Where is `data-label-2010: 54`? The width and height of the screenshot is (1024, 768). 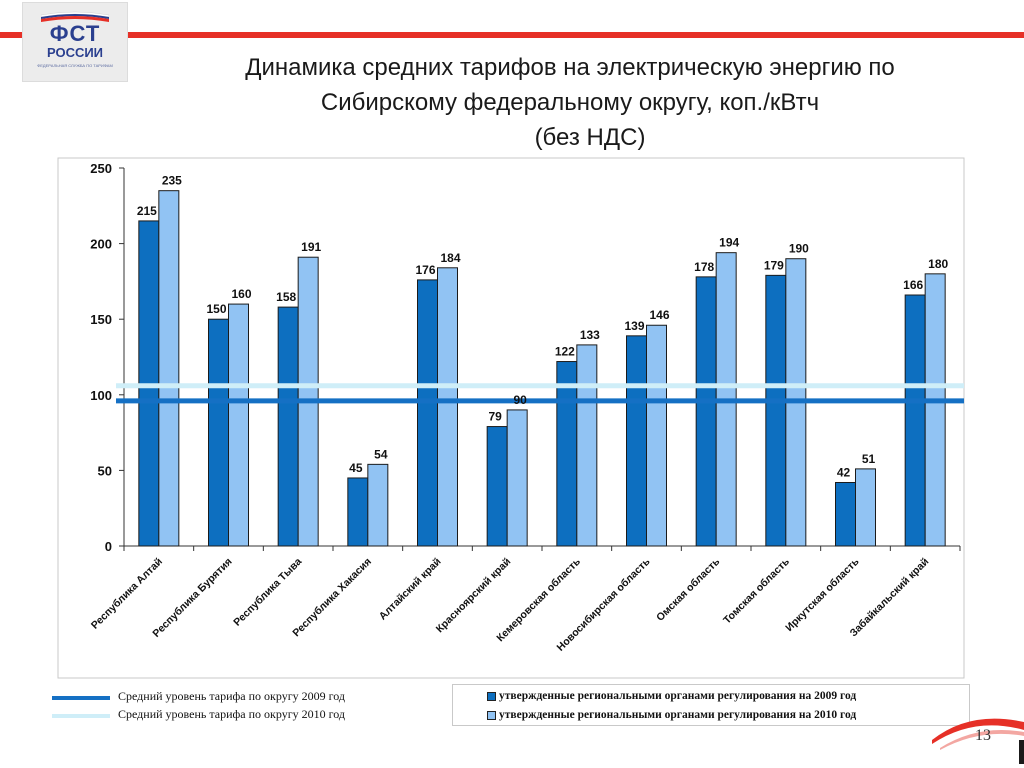
data-label-2010: 54 is located at coordinates (381, 454).